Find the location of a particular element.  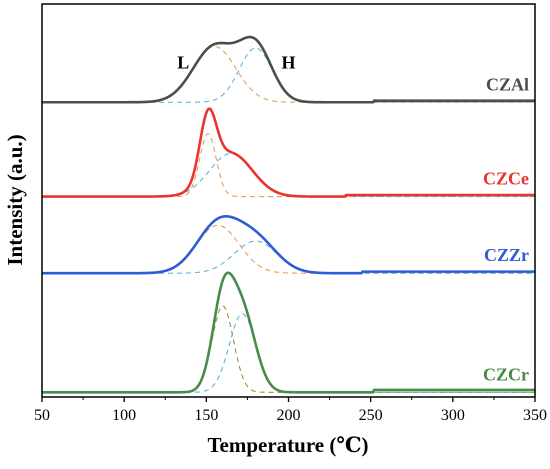

curve-czal is located at coordinates (288, 69).